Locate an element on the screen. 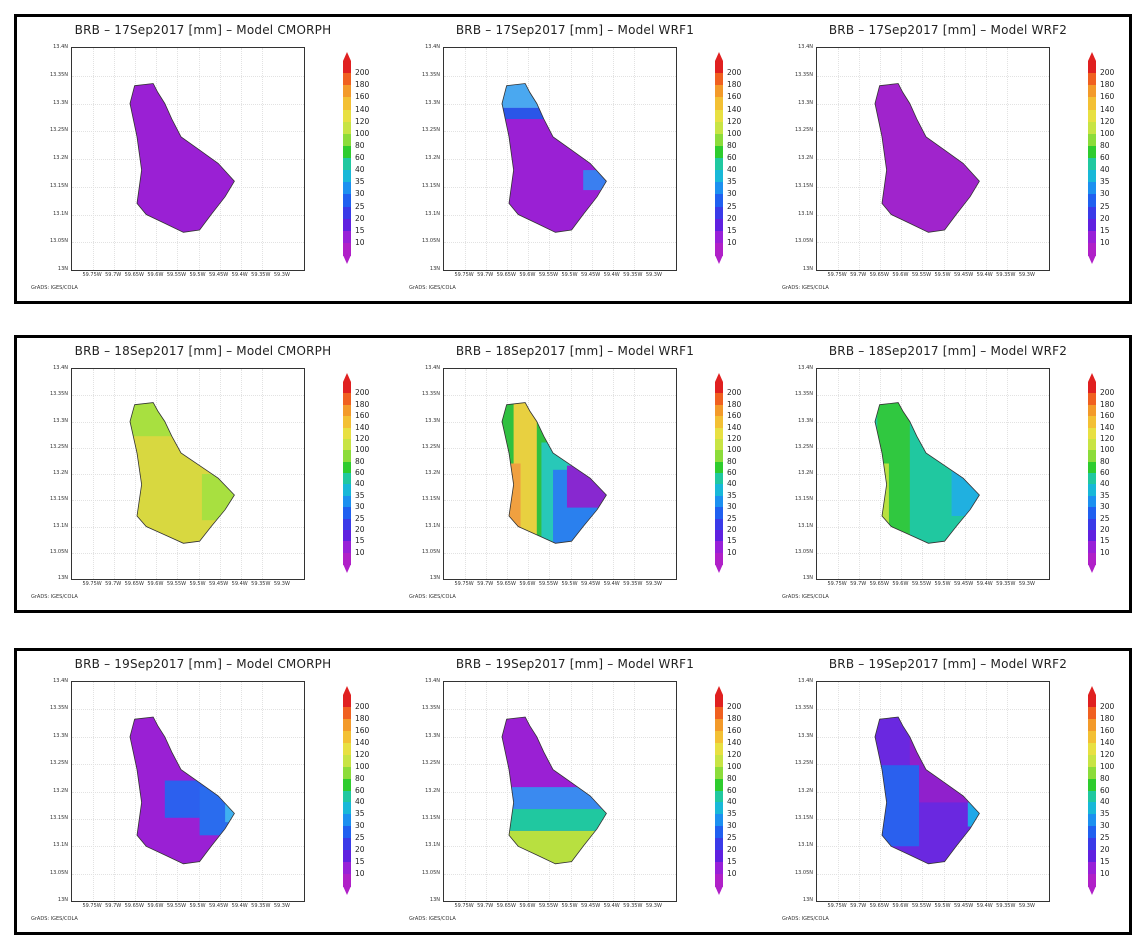  colorbar-max-arrow is located at coordinates (719, 56).